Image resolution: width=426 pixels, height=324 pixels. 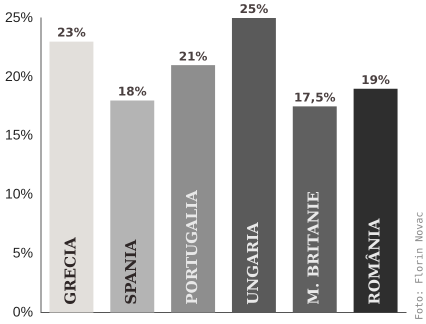 What do you see at coordinates (254, 9) in the screenshot?
I see `data-label: 25%` at bounding box center [254, 9].